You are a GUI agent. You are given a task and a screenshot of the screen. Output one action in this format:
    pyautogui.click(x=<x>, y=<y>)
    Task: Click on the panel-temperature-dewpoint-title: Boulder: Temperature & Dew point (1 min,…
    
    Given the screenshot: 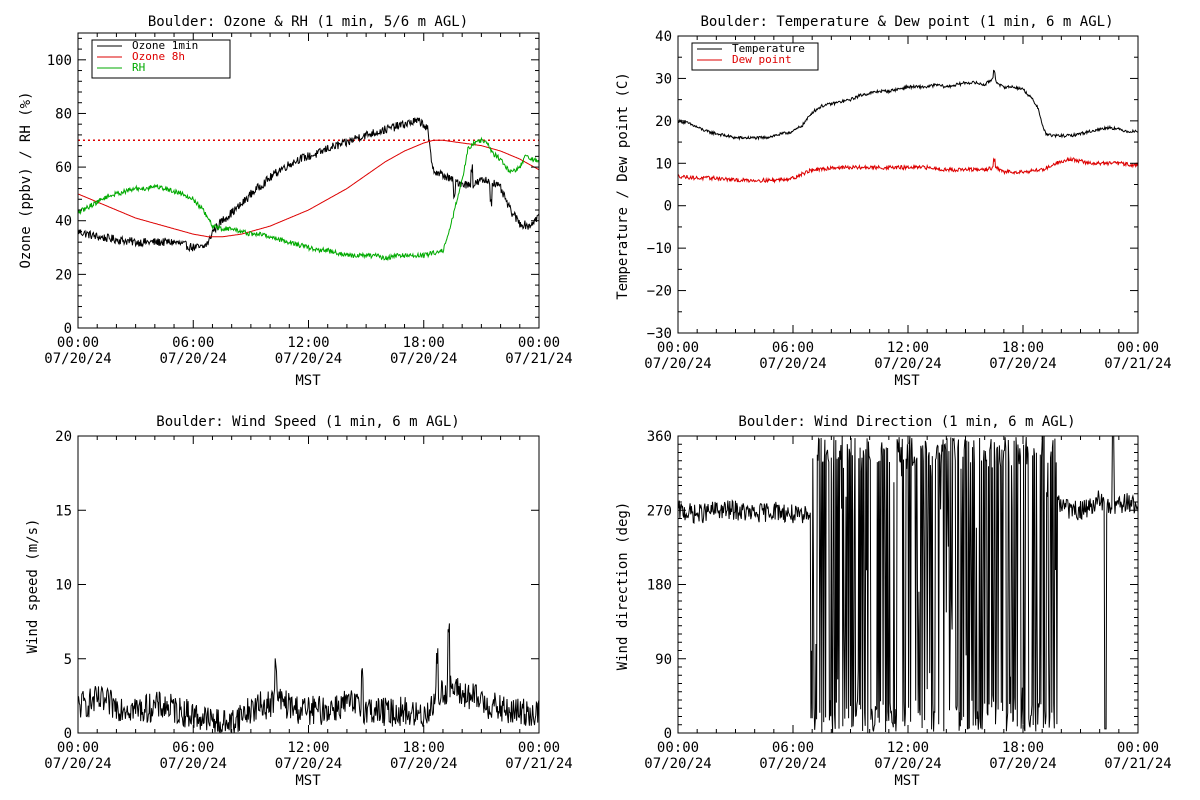 What is the action you would take?
    pyautogui.click(x=906, y=22)
    